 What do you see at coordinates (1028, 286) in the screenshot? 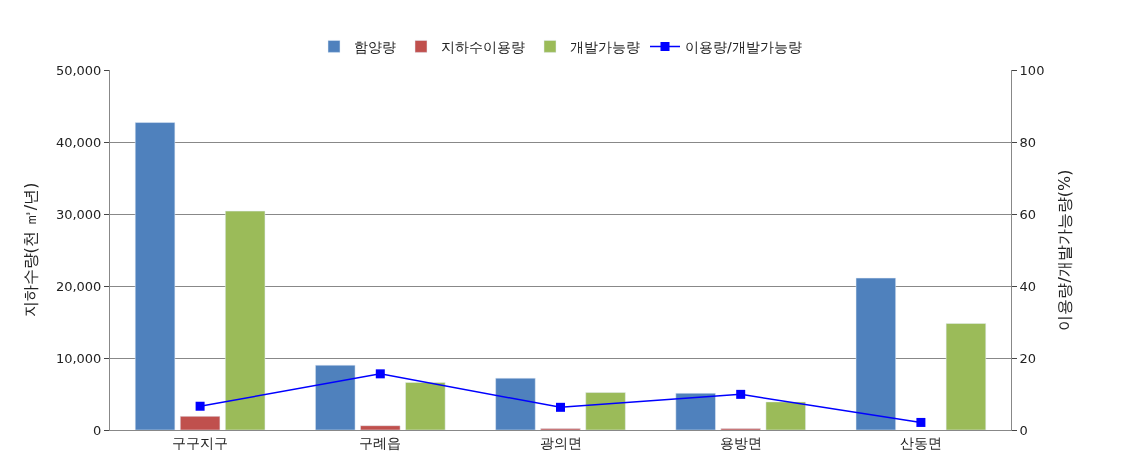
I see `y2-tick-label: 40` at bounding box center [1028, 286].